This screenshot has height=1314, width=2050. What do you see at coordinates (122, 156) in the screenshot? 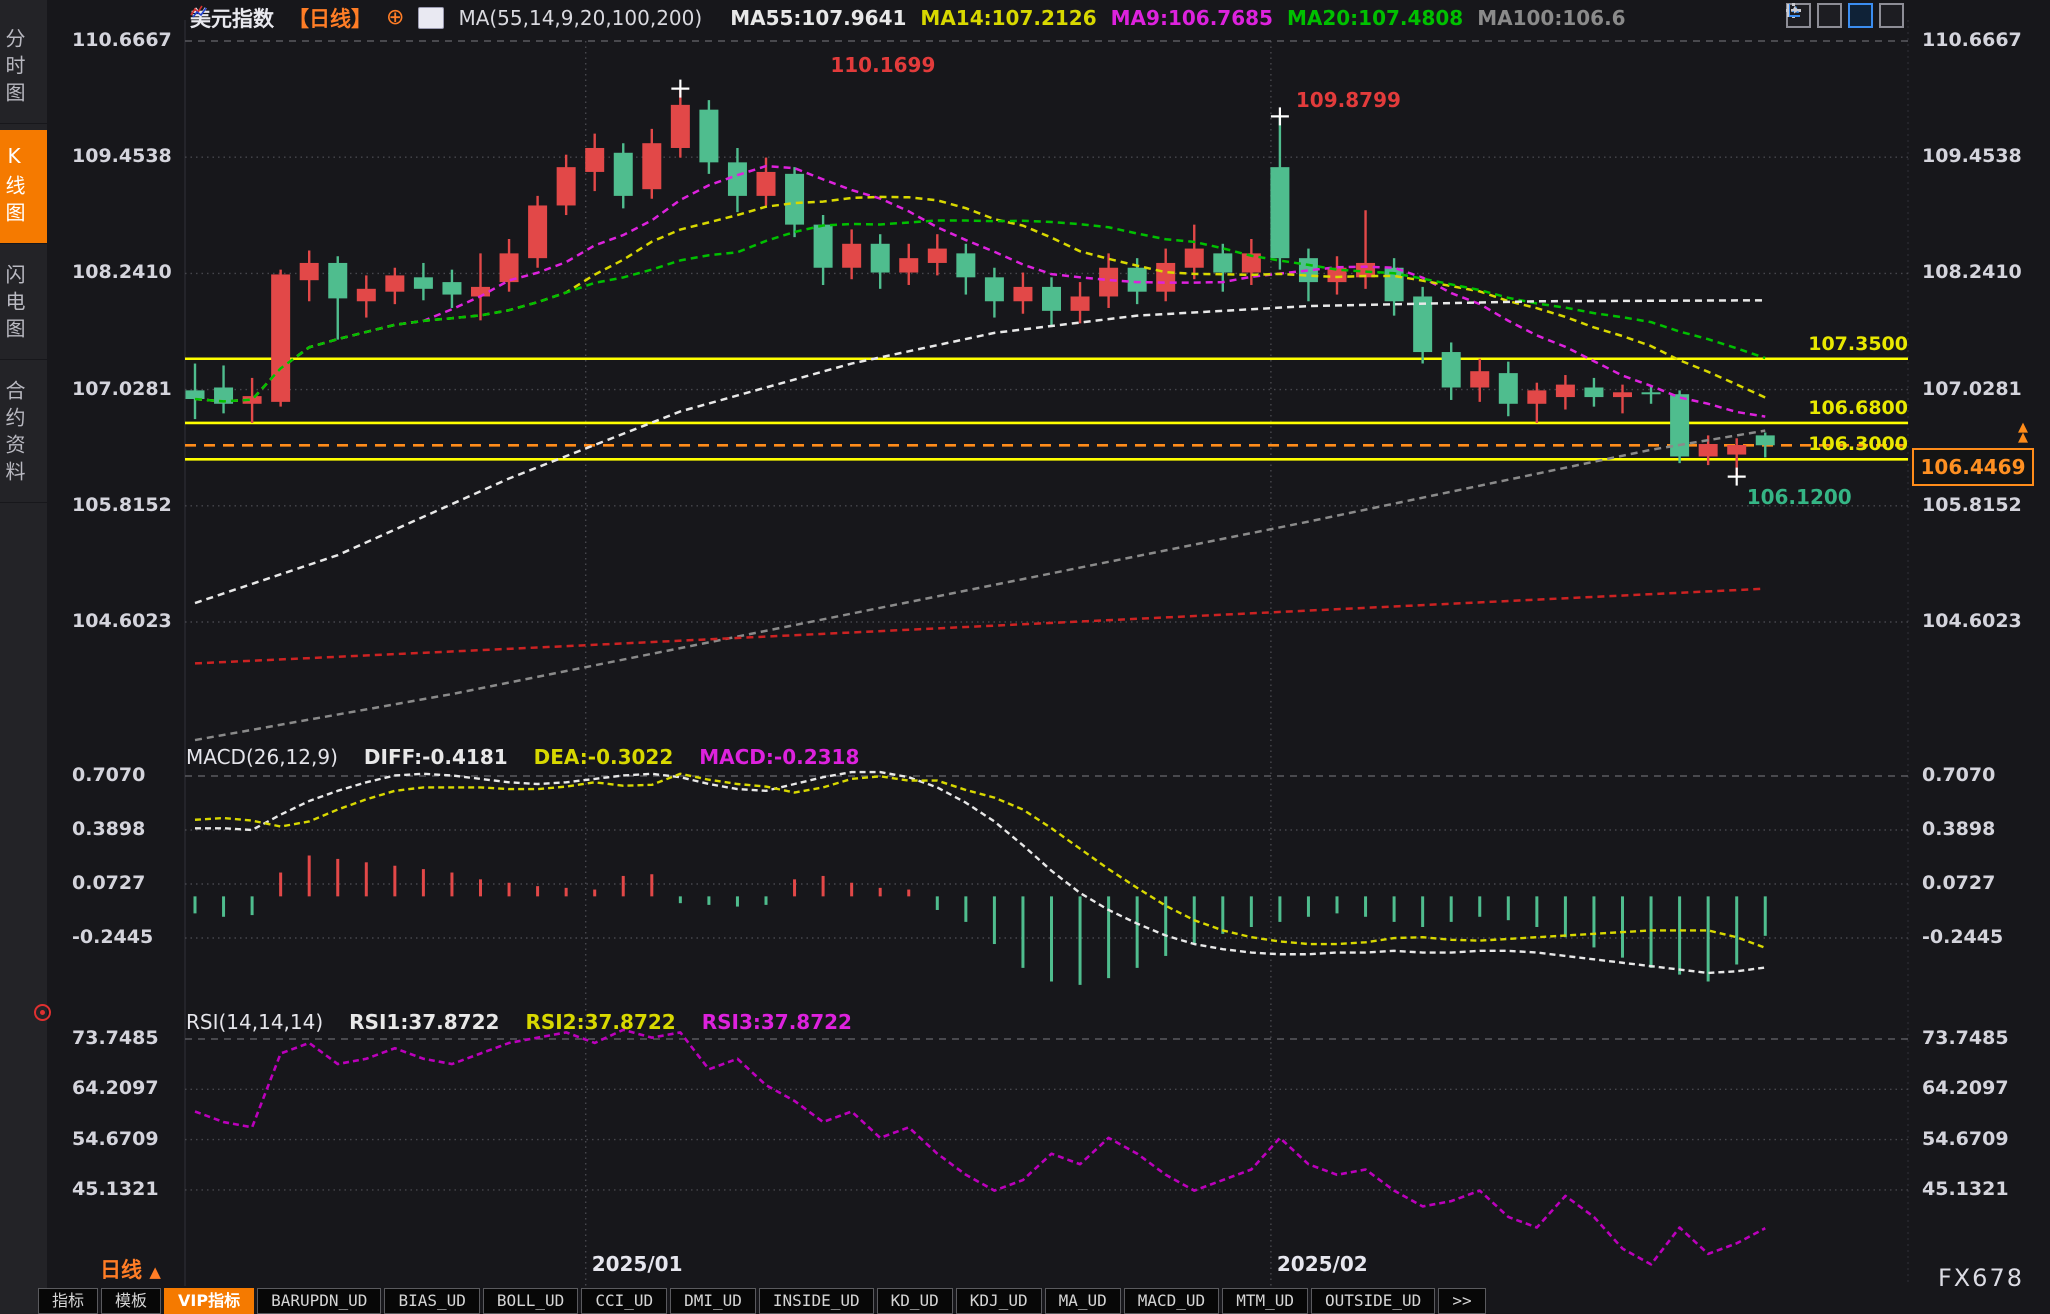
I see `y-axis-label-left: 109.4538` at bounding box center [122, 156].